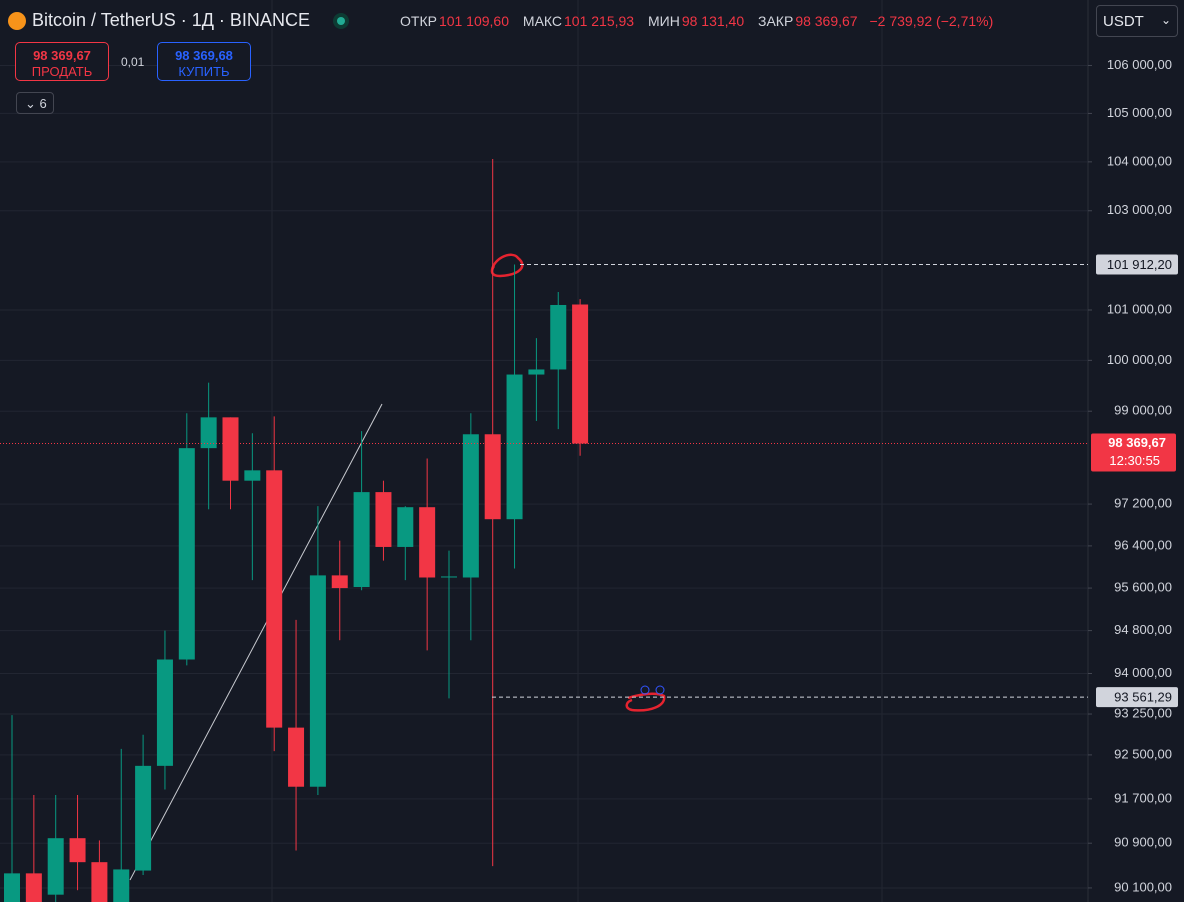  What do you see at coordinates (418, 21) in the screenshot?
I see `ohlc-label: ОТКР` at bounding box center [418, 21].